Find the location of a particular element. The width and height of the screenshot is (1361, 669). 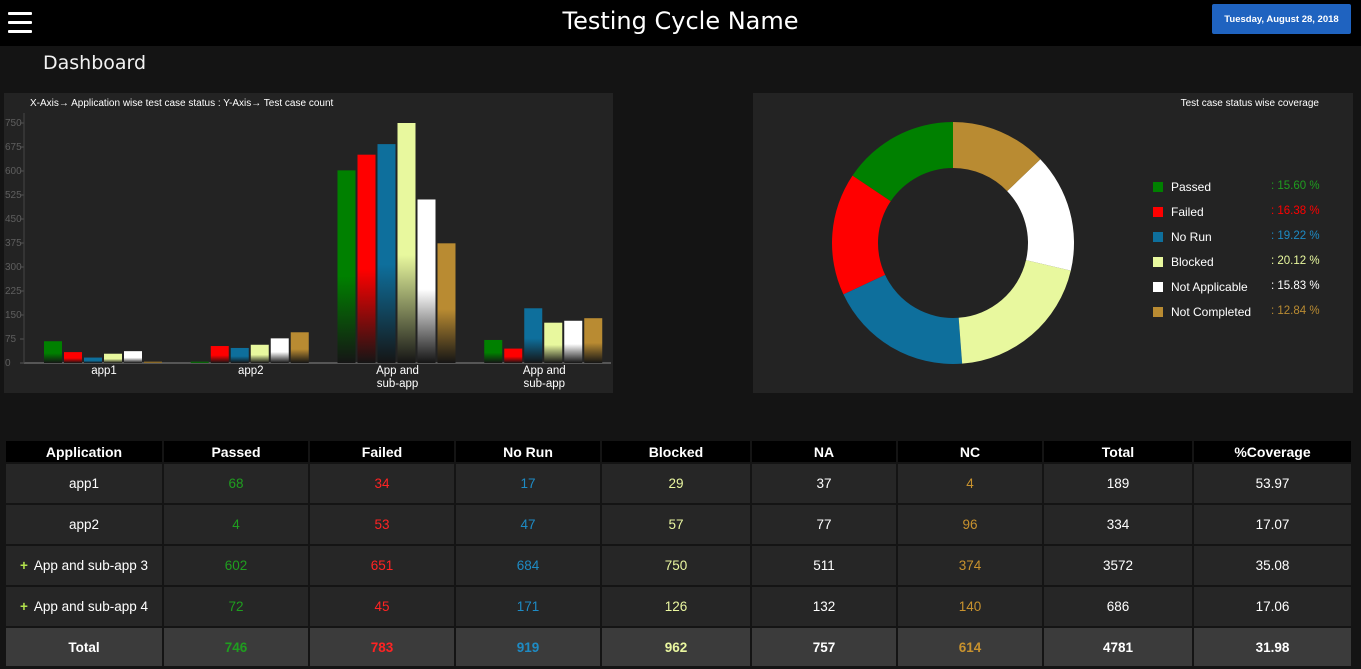

legend-item-nc: Not Completed : 12.84 % is located at coordinates (1248, 316).